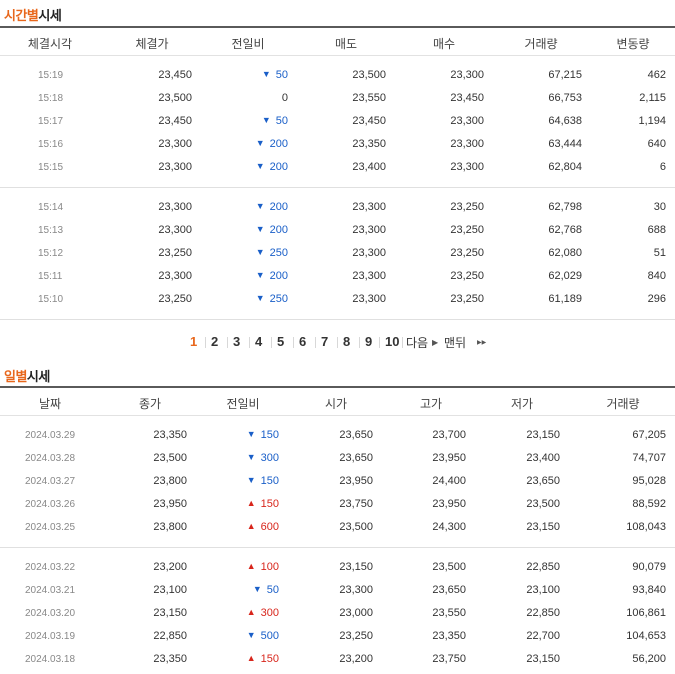 The width and height of the screenshot is (675, 674). I want to click on close-price: 23,200, so click(170, 567).